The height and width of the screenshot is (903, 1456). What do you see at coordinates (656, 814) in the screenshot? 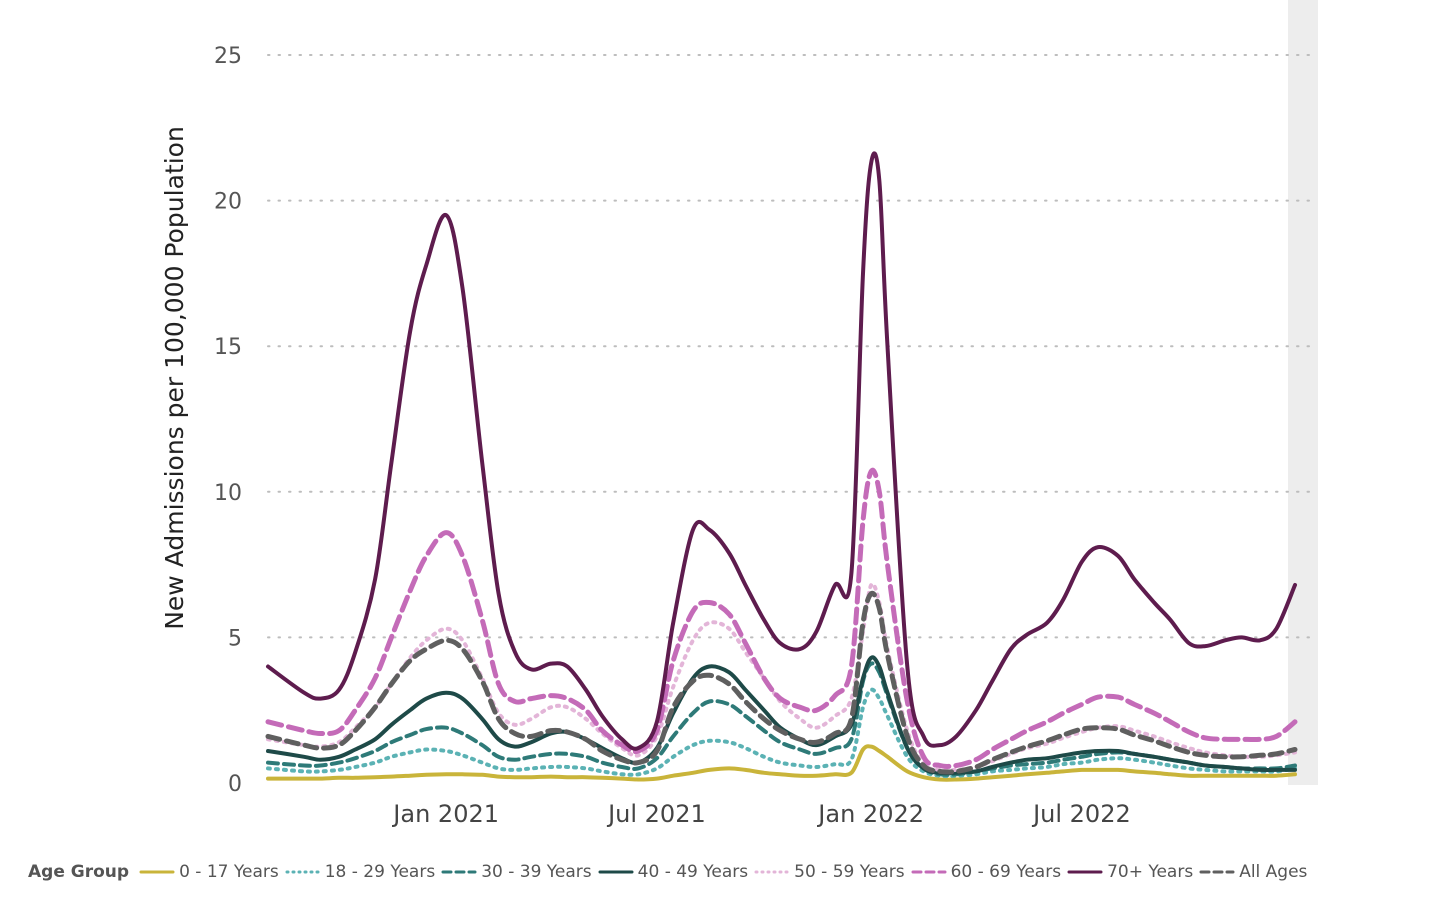
I see `x-tick-label: Jul 2021` at bounding box center [656, 814].